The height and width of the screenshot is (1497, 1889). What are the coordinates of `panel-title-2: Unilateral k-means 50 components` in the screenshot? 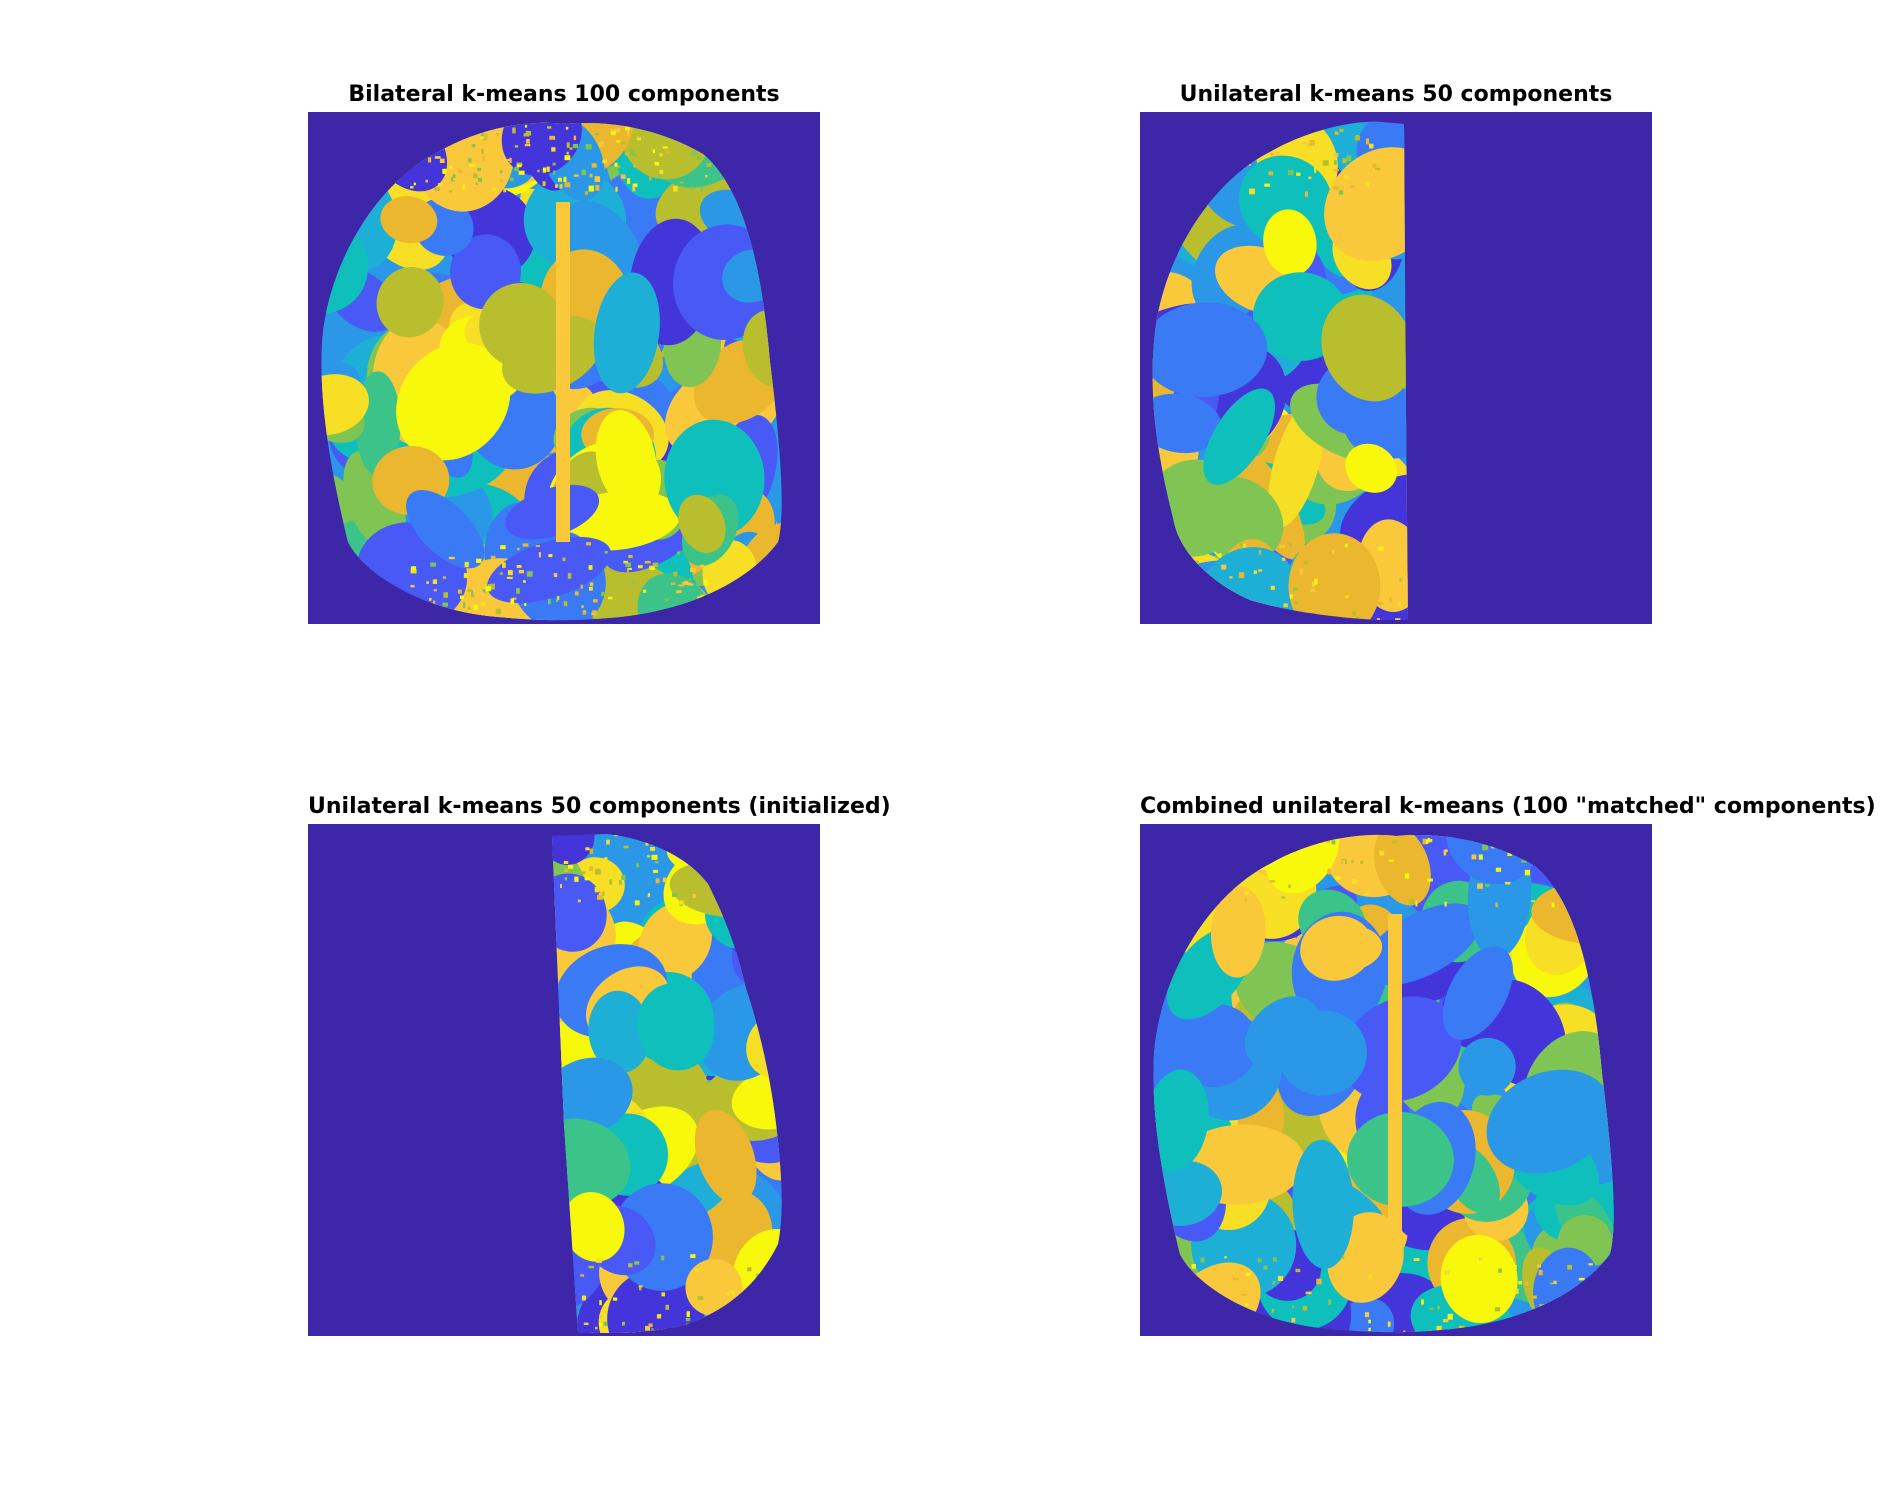 It's located at (1396, 94).